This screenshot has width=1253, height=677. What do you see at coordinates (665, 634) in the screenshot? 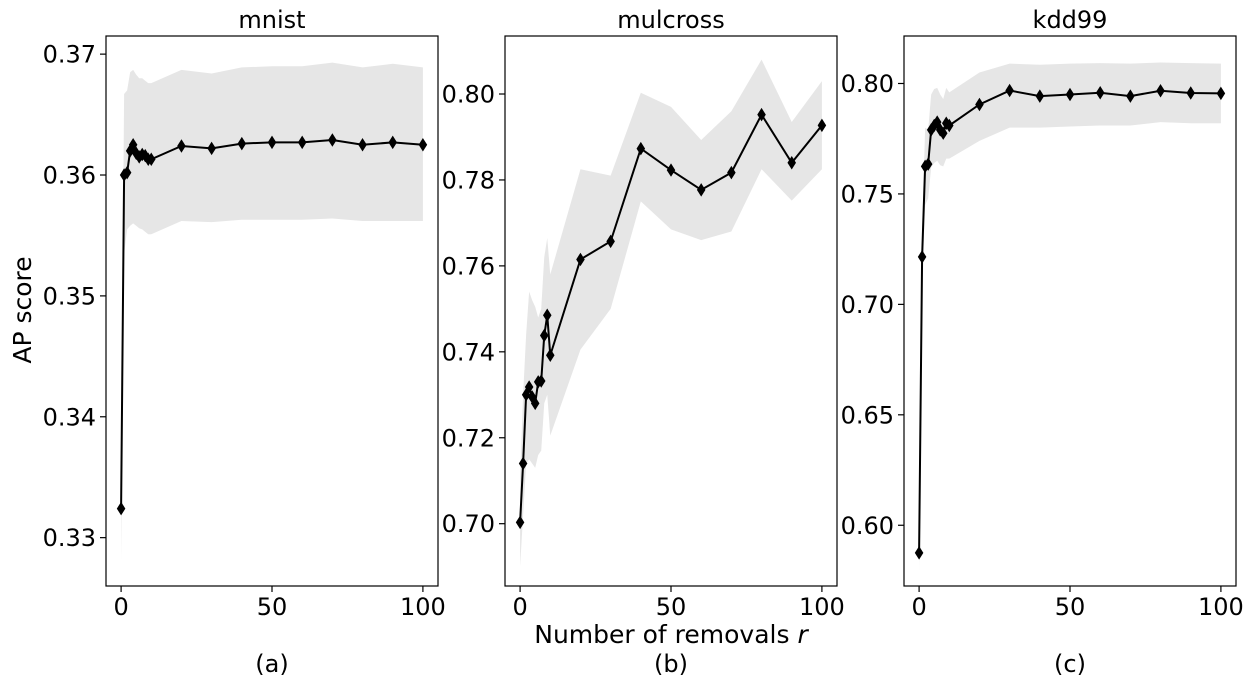
I see `figure-x-axis-label-main: Number of removals` at bounding box center [665, 634].